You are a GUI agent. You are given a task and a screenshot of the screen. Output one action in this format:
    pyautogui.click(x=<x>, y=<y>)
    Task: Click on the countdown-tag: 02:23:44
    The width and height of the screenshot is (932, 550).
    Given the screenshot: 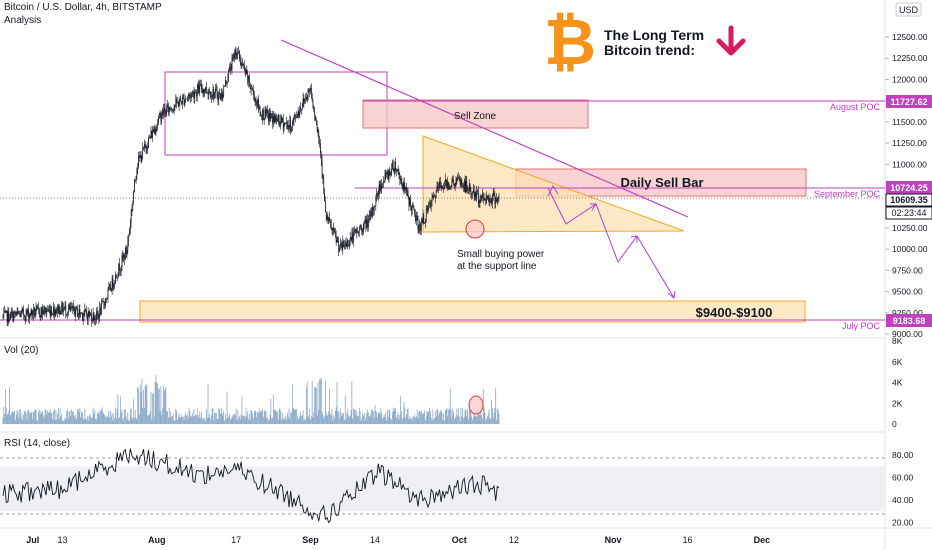 What is the action you would take?
    pyautogui.click(x=908, y=213)
    